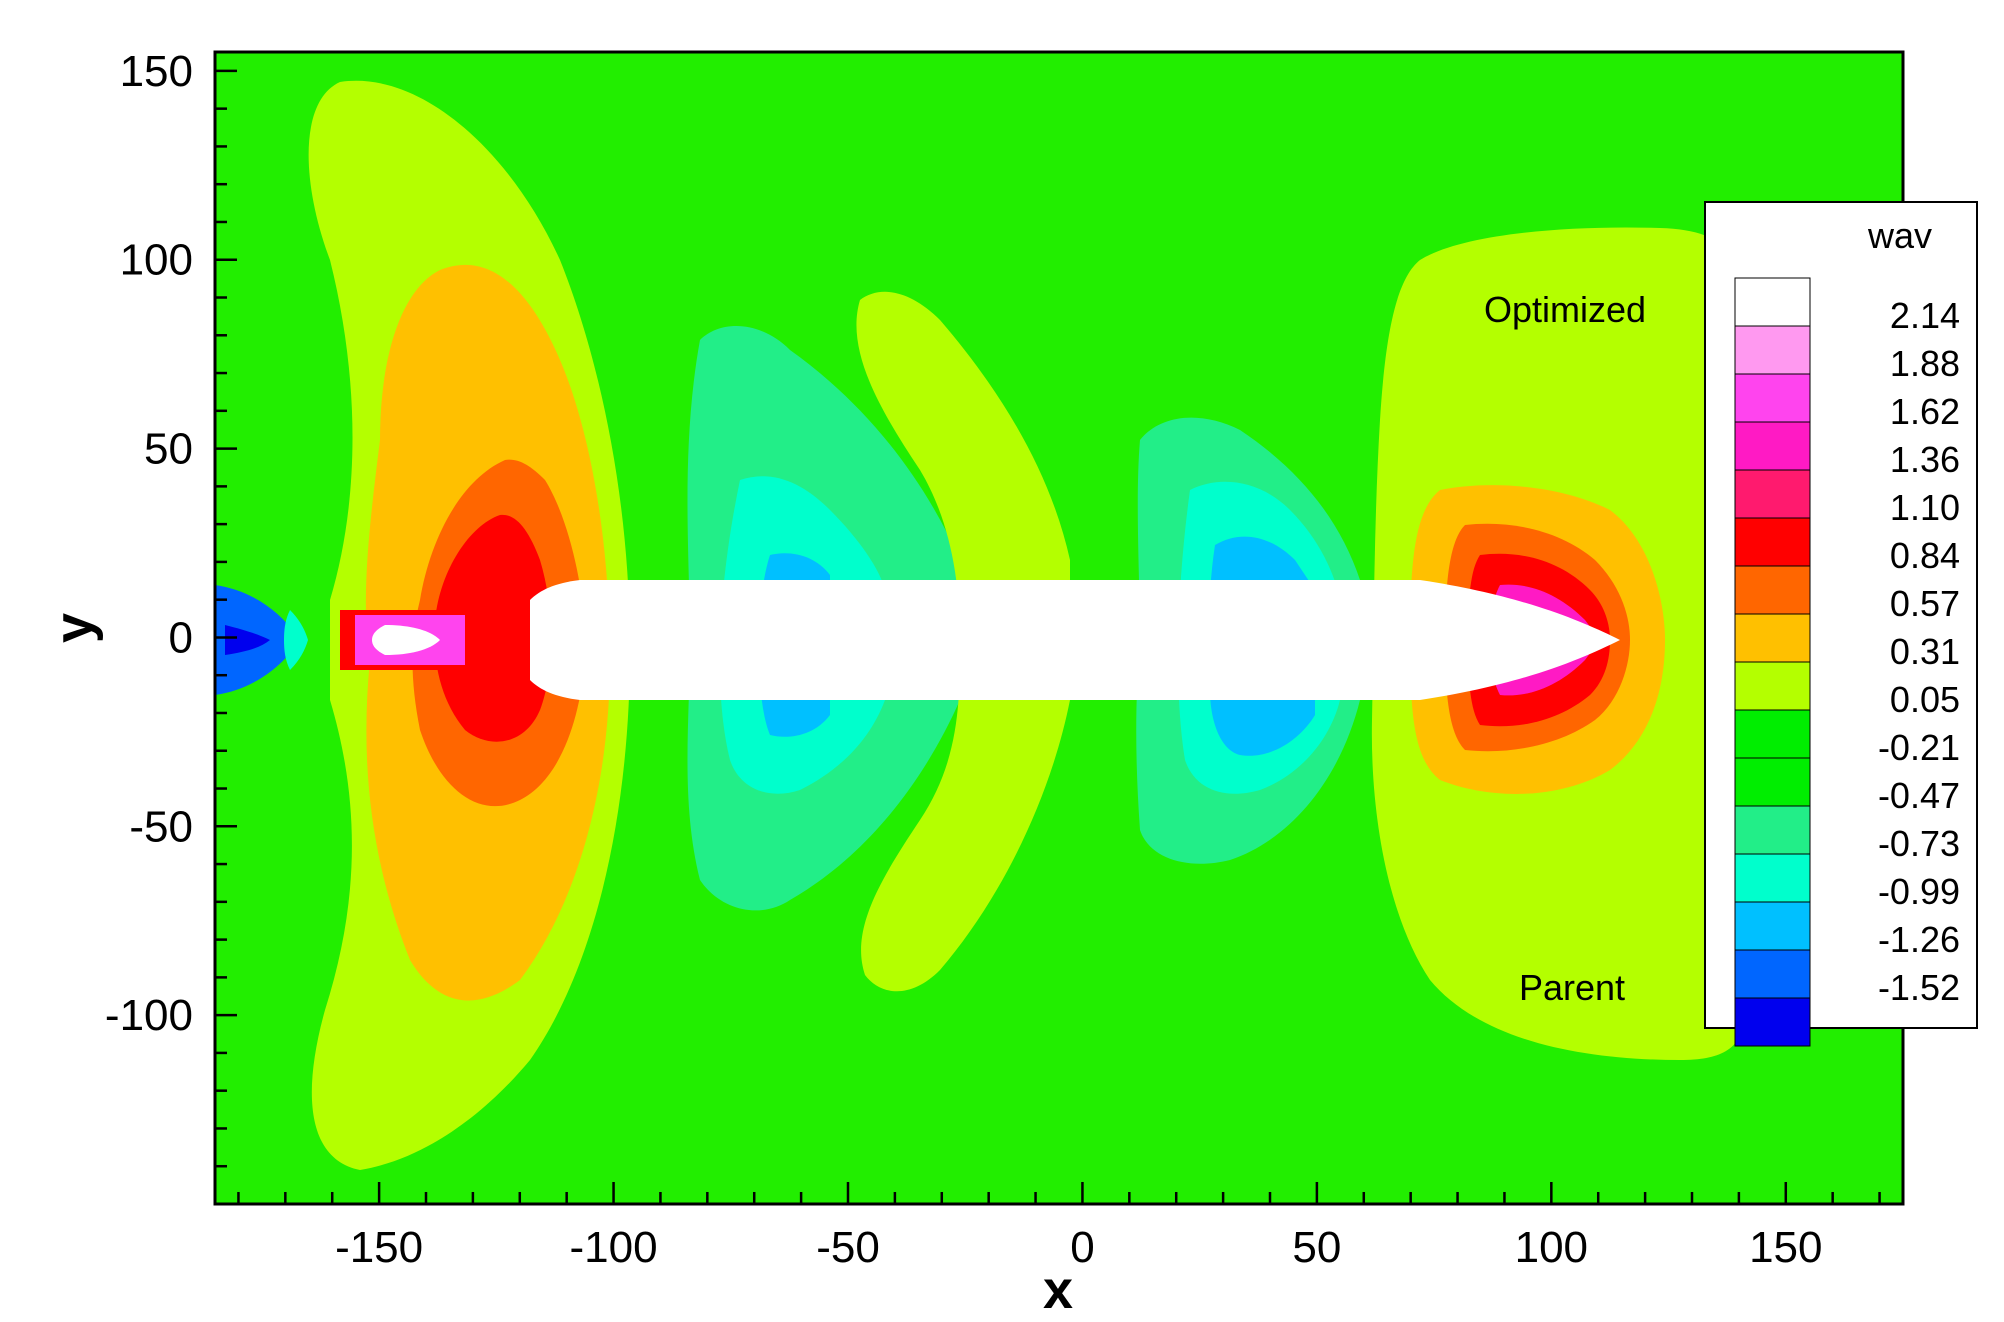 Image resolution: width=2004 pixels, height=1322 pixels. What do you see at coordinates (1082, 1247) in the screenshot?
I see `x-tick-label: 0` at bounding box center [1082, 1247].